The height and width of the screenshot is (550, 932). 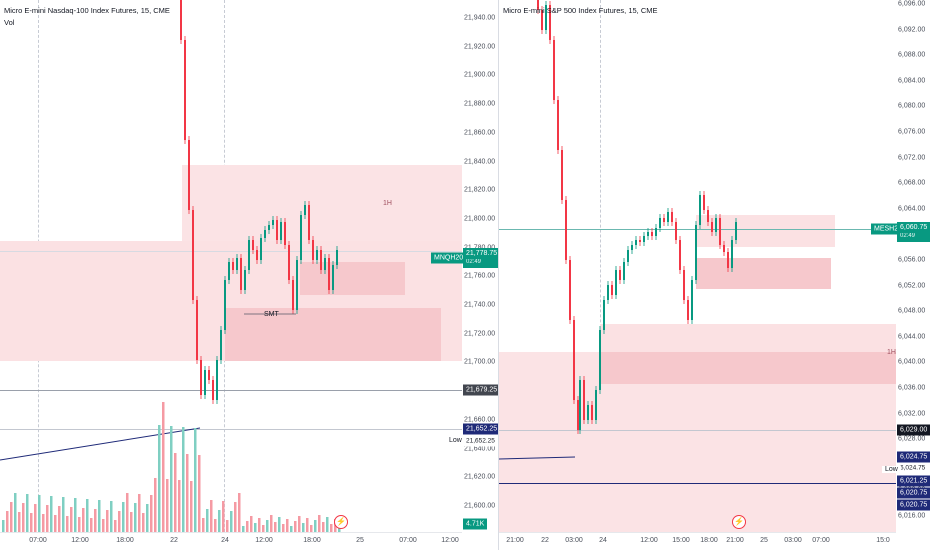 I want to click on time-tick: 03:00, so click(x=574, y=540).